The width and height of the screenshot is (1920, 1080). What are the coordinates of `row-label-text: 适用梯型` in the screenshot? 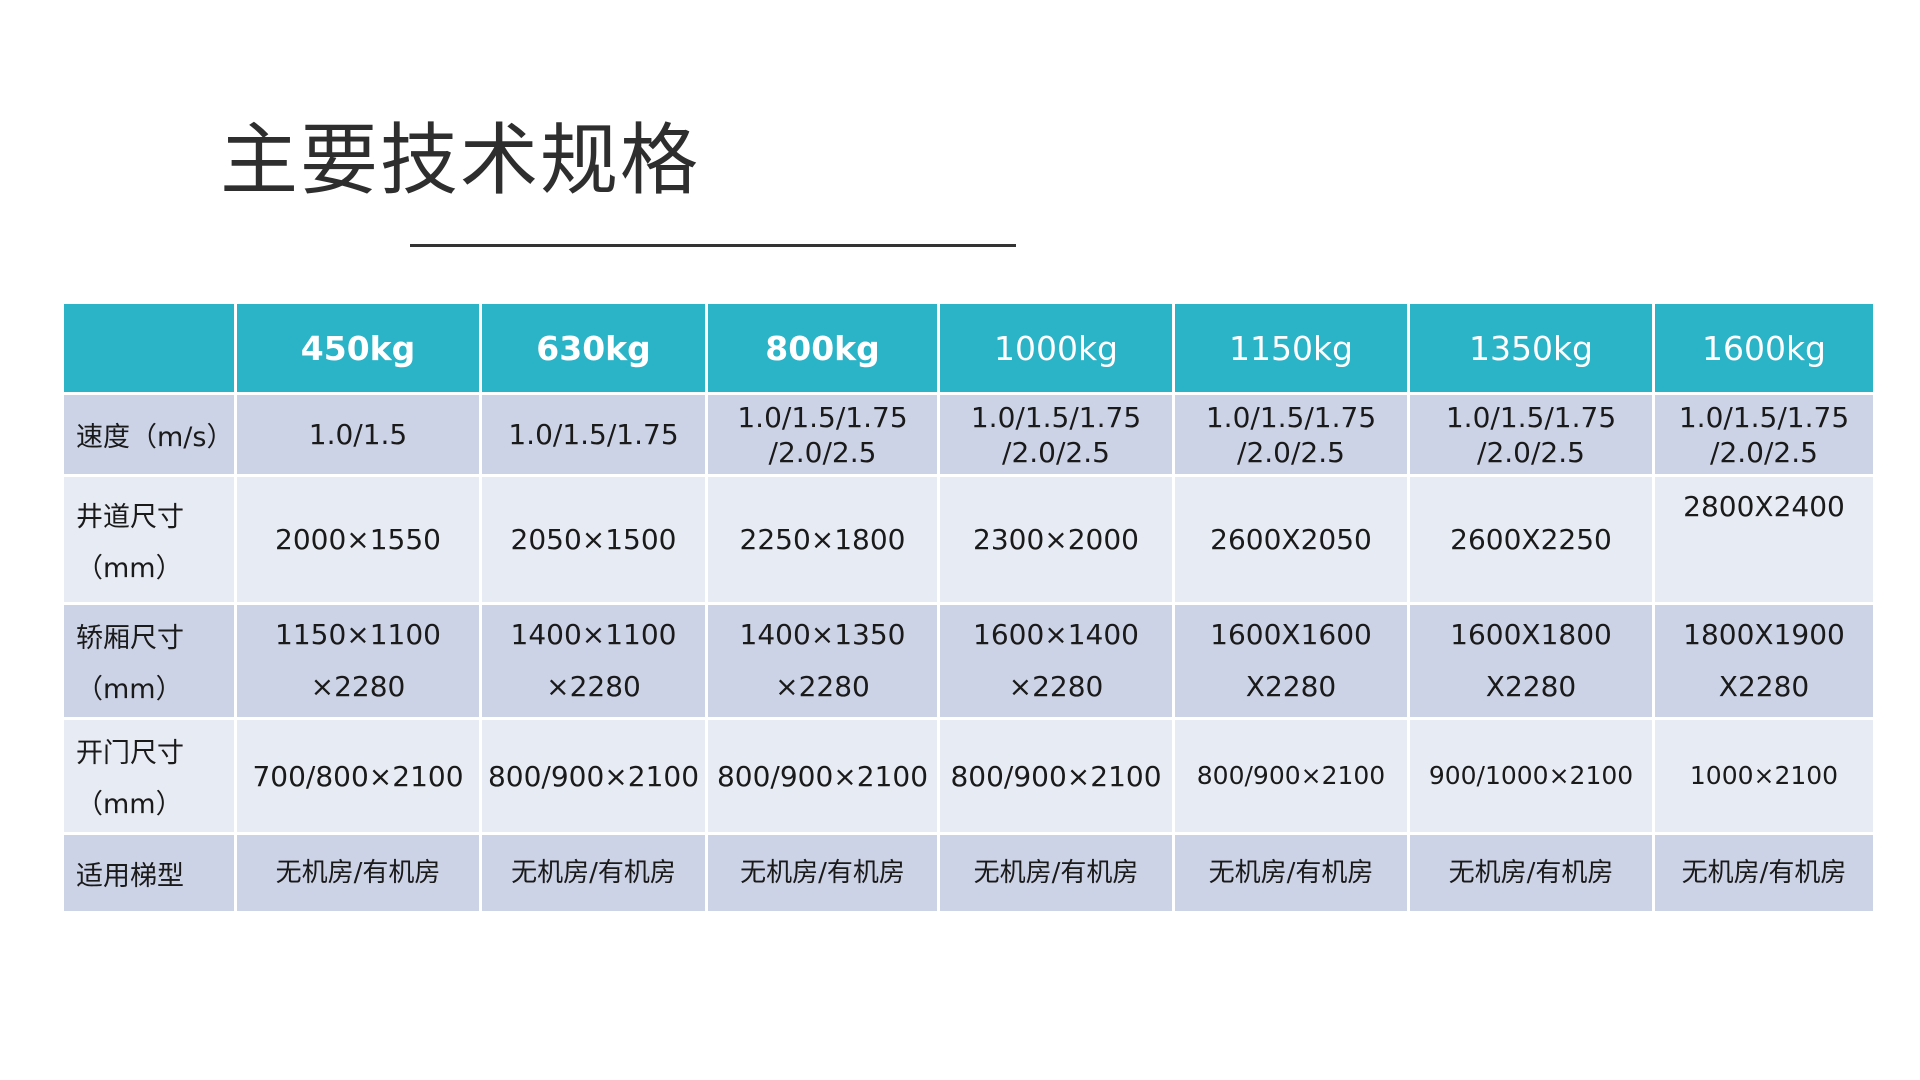 It's located at (130, 876).